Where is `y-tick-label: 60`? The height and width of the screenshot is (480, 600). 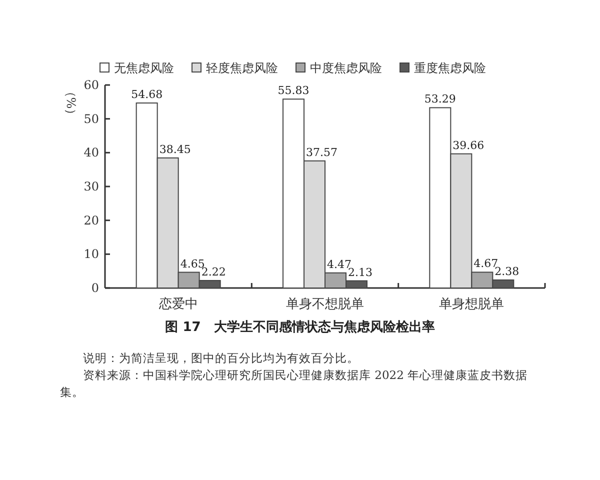
y-tick-label: 60 is located at coordinates (91, 85).